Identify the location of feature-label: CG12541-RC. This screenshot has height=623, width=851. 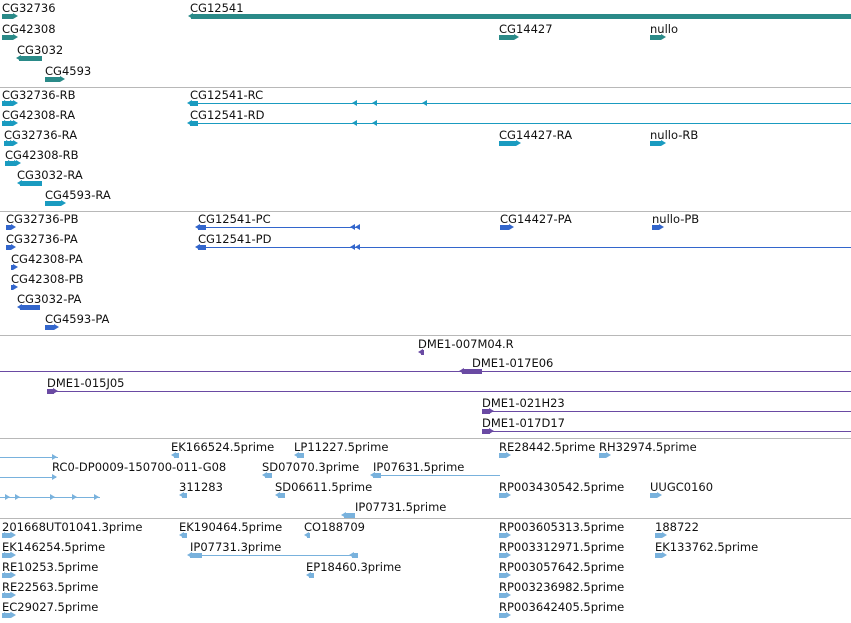
(227, 95).